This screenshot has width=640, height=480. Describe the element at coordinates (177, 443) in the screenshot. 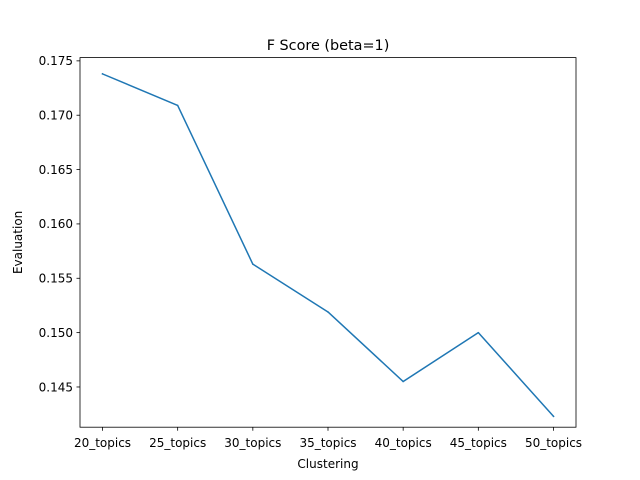

I see `x-tick-label: 25_topics` at that location.